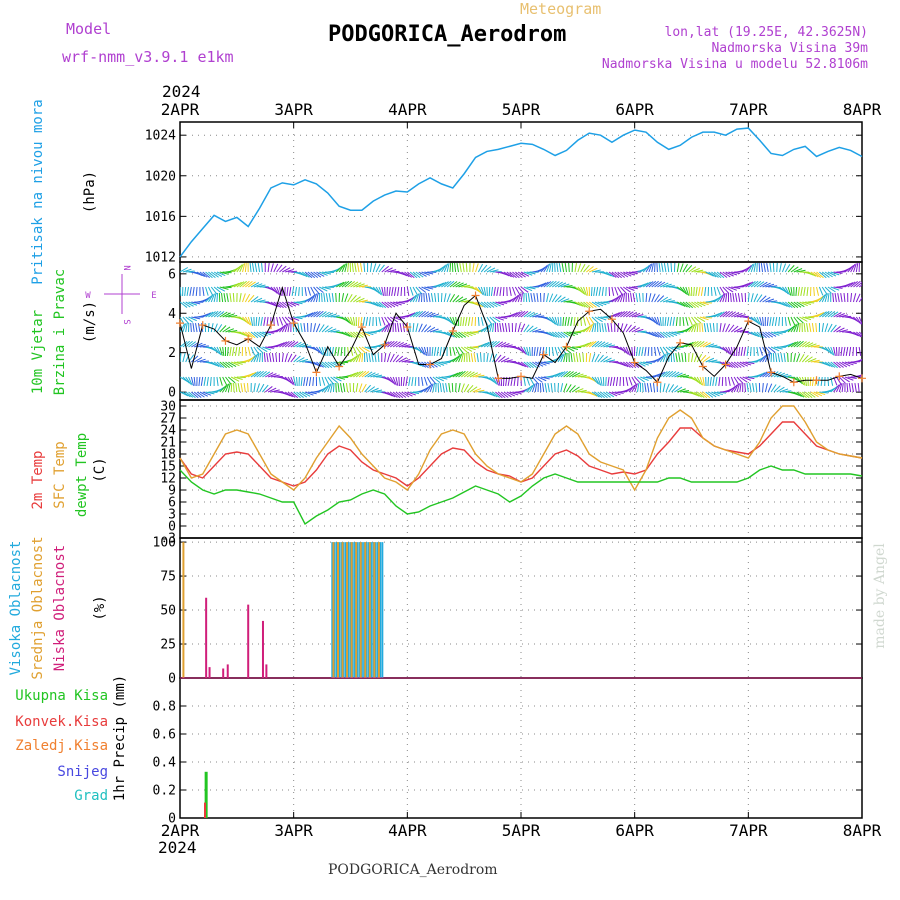 Image resolution: width=900 pixels, height=900 pixels. I want to click on y-tick-label: 1016, so click(160, 217).